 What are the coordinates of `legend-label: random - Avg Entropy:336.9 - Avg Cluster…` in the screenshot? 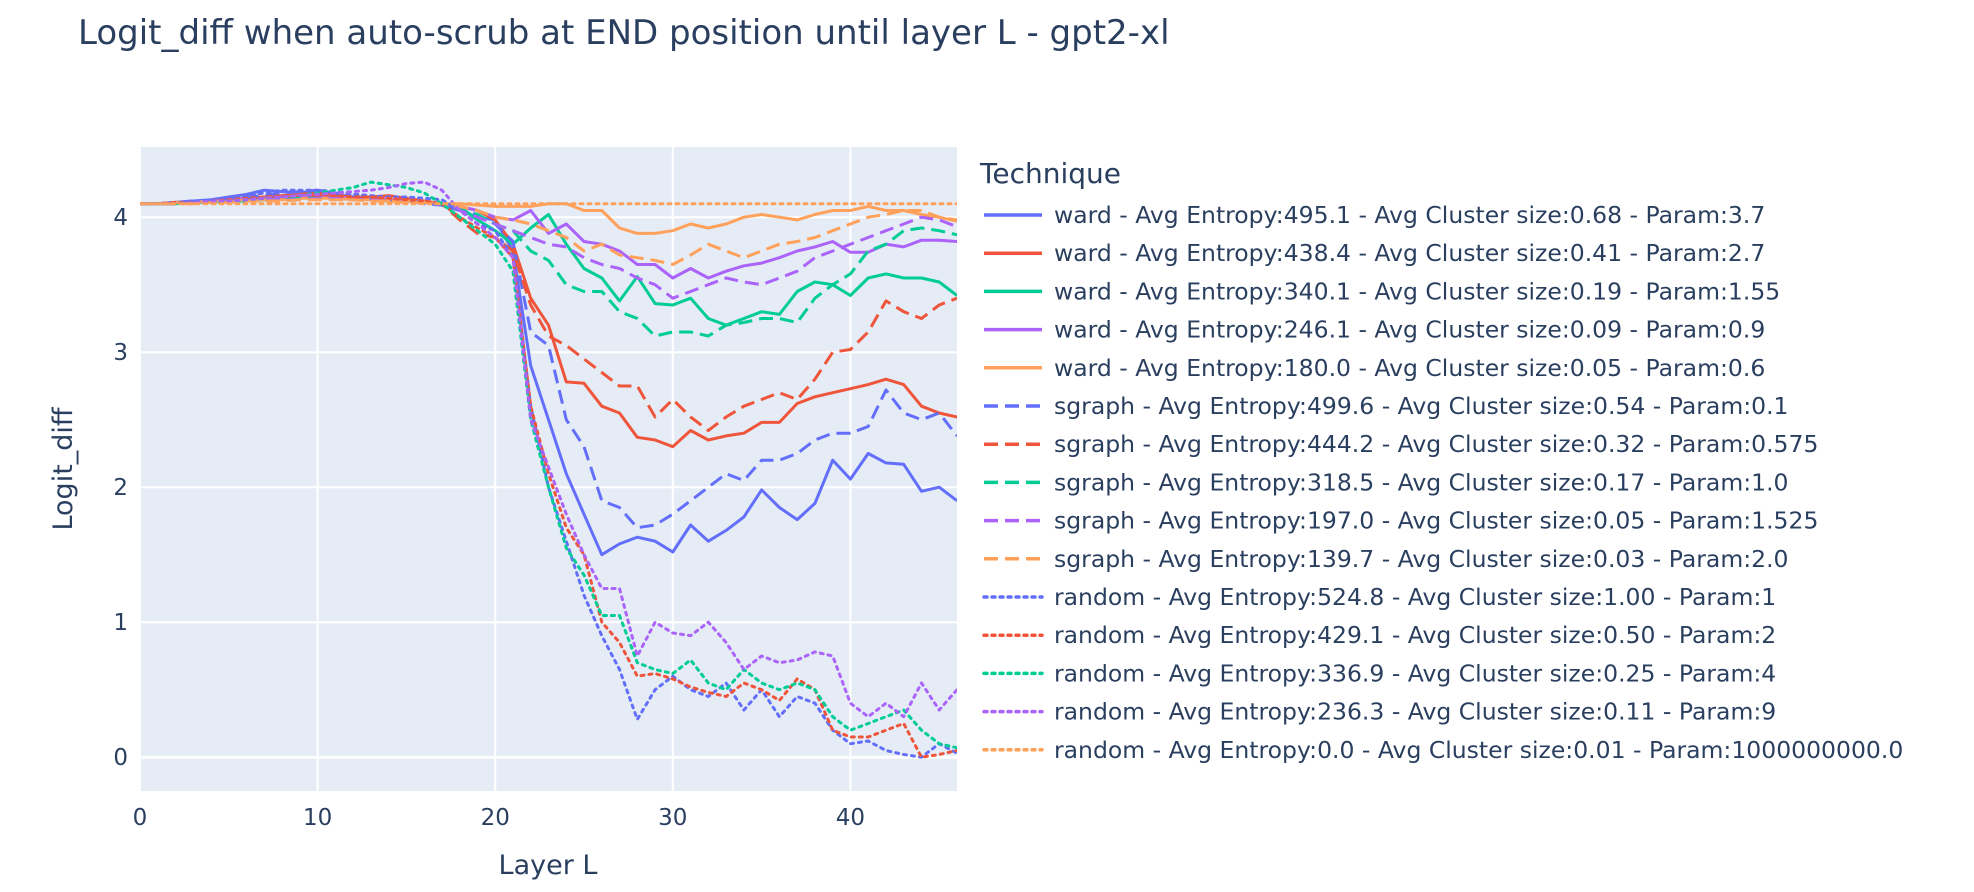 It's located at (1415, 673).